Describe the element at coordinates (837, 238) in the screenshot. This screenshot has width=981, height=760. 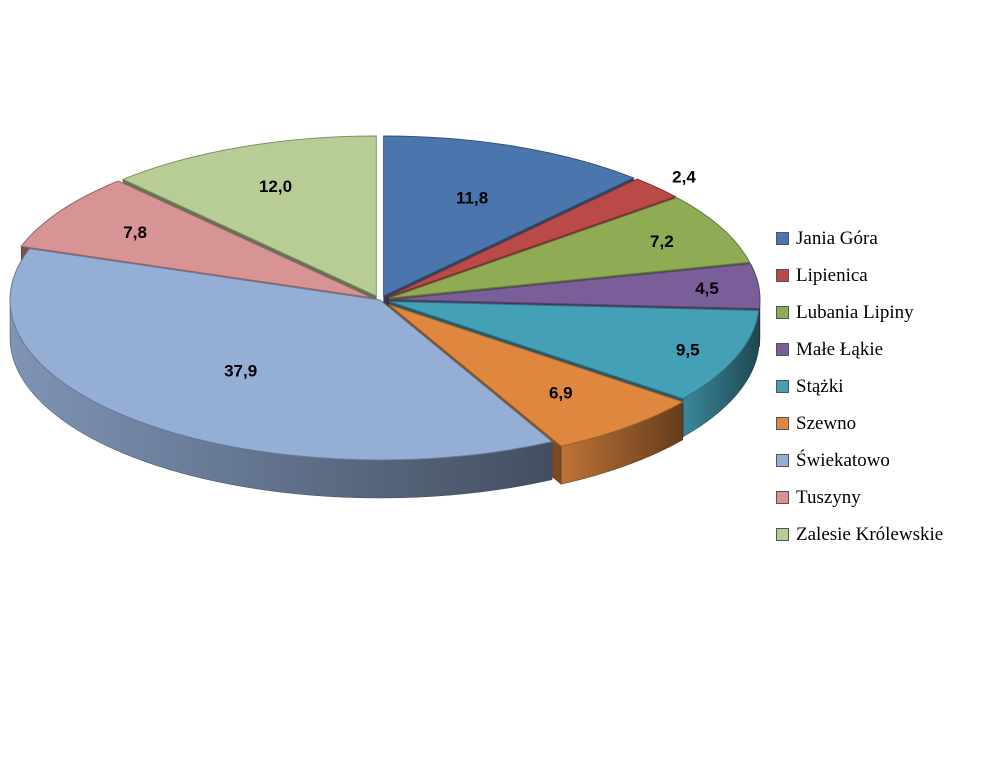
I see `legend-label: Jania Góra` at that location.